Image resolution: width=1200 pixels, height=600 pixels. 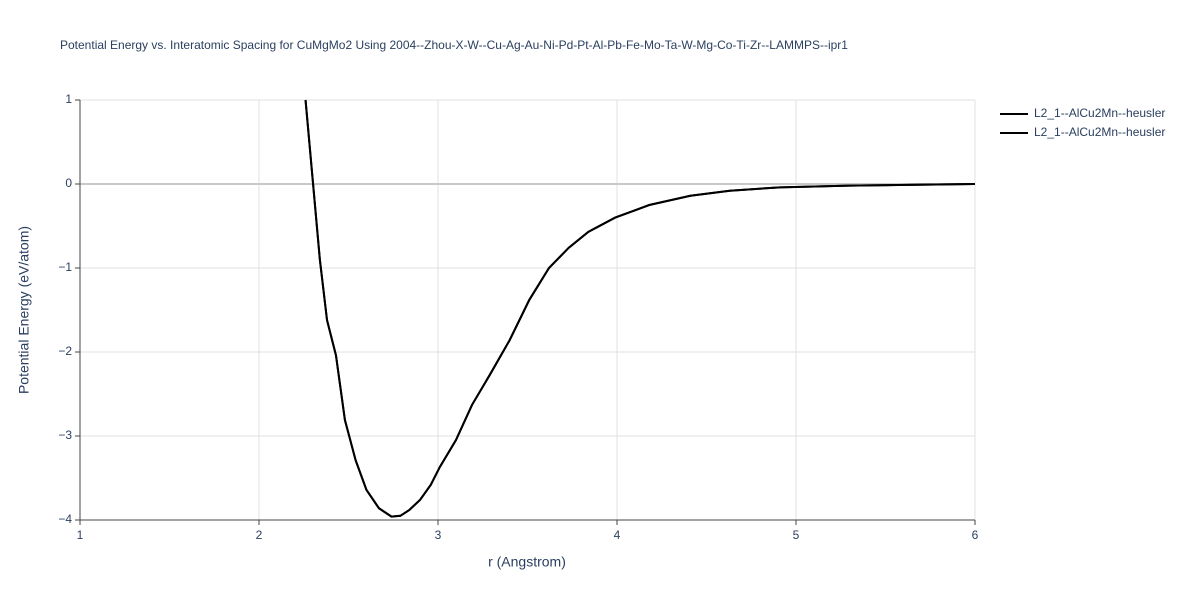 What do you see at coordinates (80, 535) in the screenshot?
I see `x-tick-label: 1` at bounding box center [80, 535].